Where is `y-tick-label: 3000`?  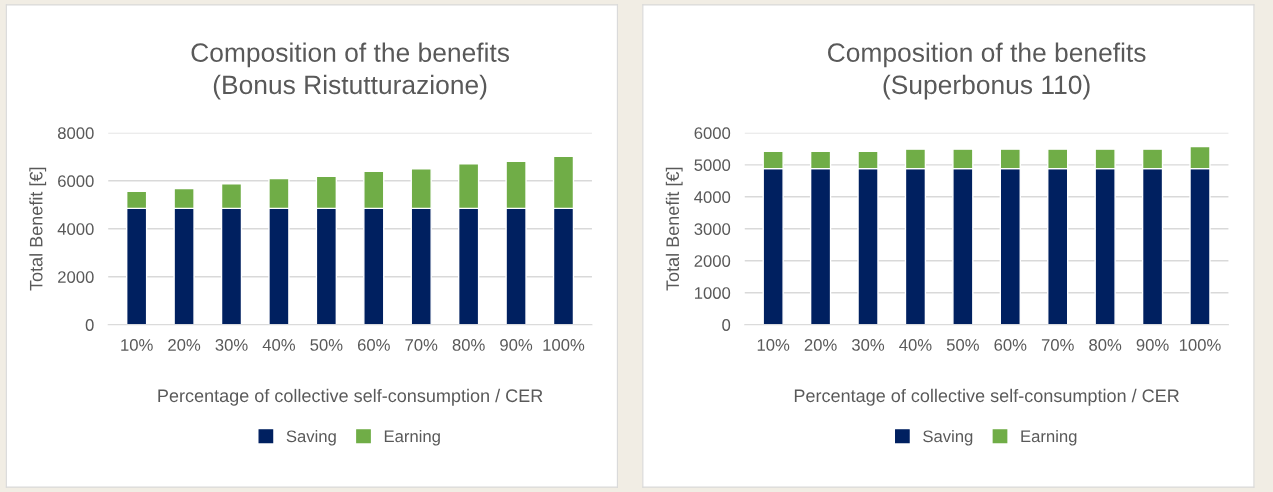
y-tick-label: 3000 is located at coordinates (712, 229).